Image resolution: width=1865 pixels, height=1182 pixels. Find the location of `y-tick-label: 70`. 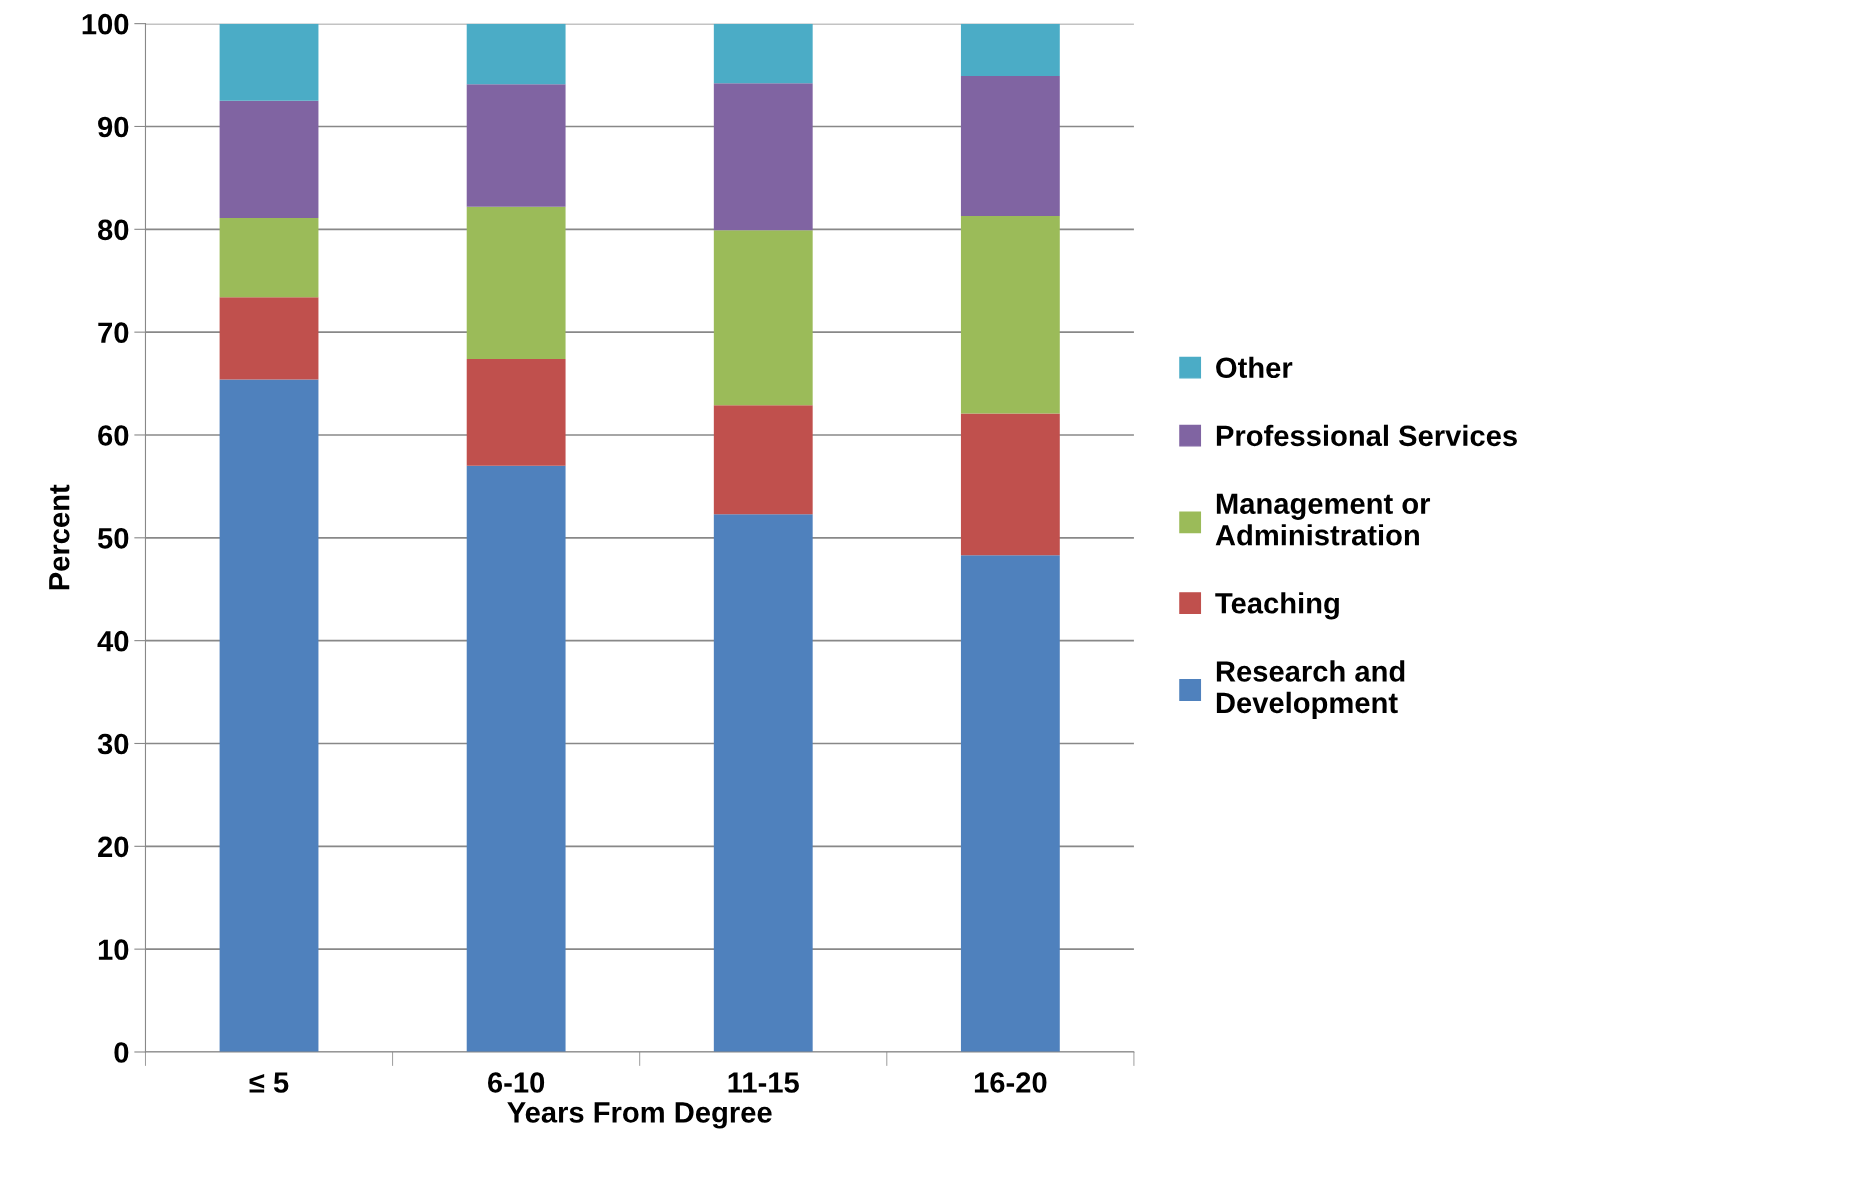

y-tick-label: 70 is located at coordinates (113, 332).